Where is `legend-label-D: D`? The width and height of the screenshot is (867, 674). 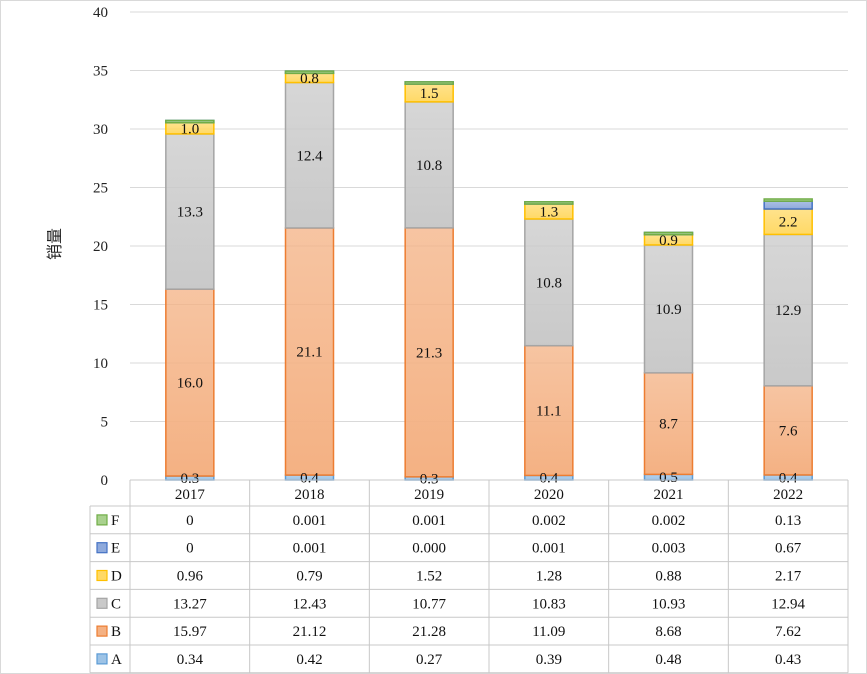 legend-label-D: D is located at coordinates (116, 577).